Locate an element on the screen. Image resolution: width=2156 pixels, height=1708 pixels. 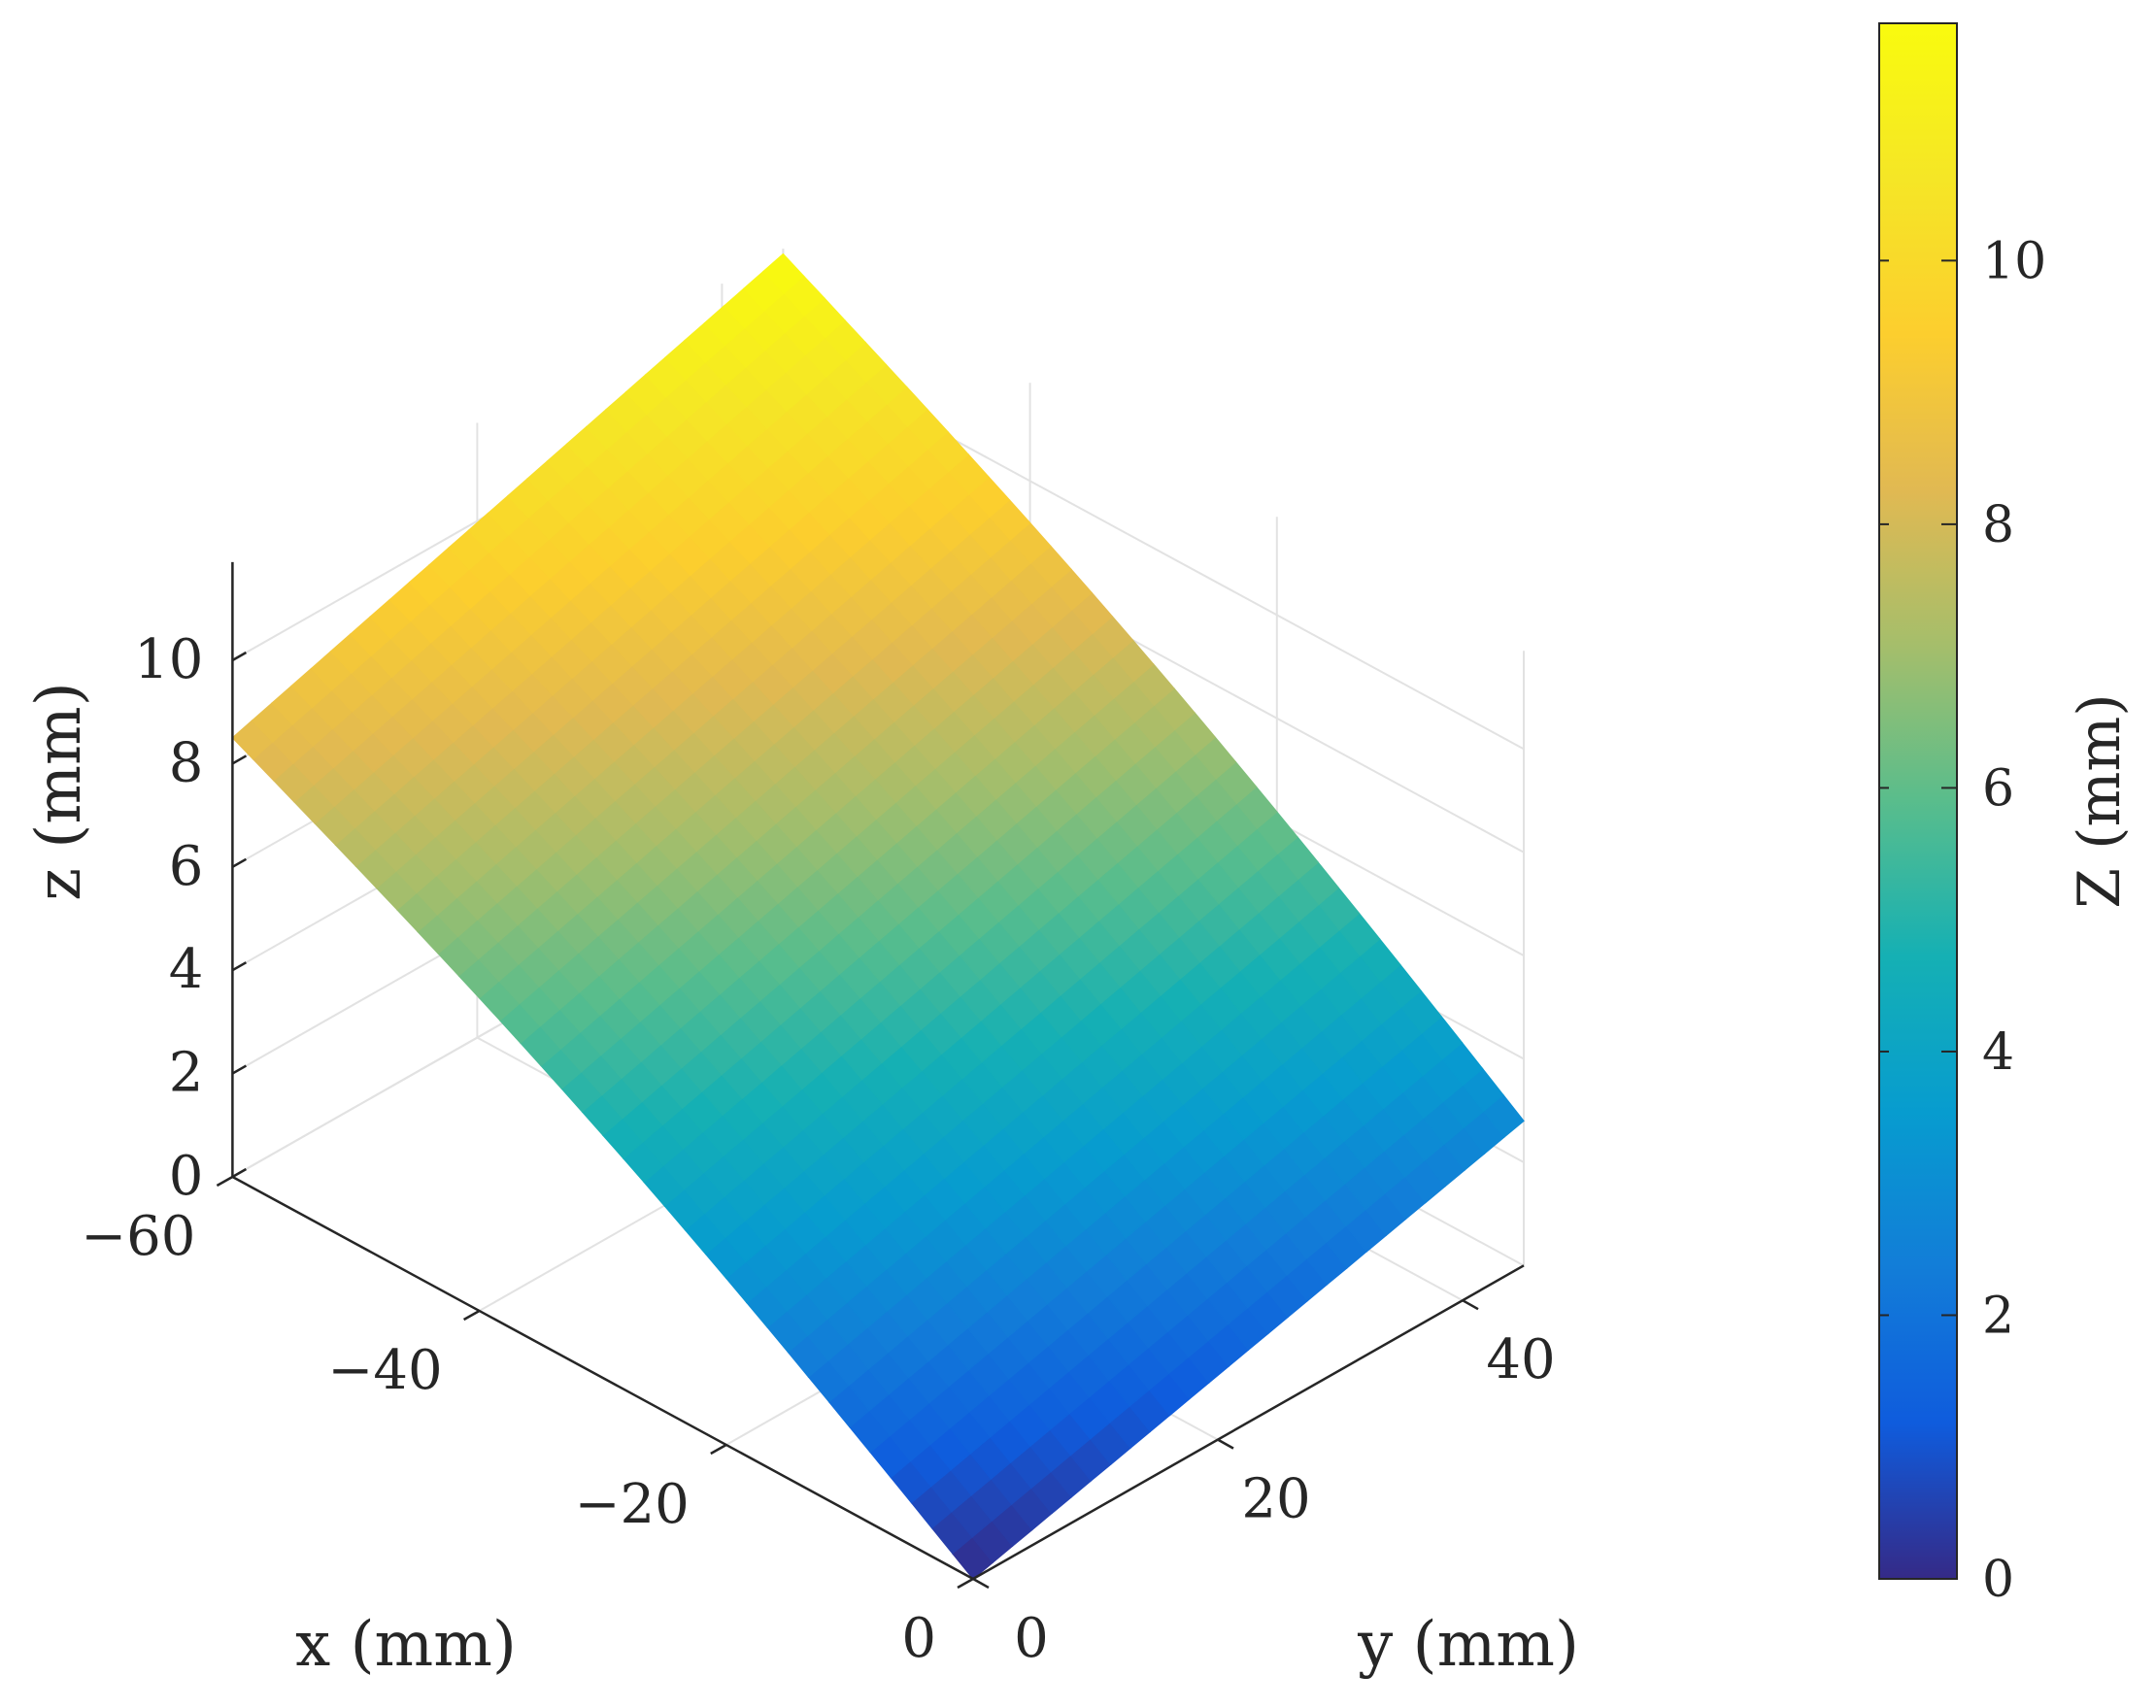
colorbar-tick-label: 4 is located at coordinates (1998, 1052).